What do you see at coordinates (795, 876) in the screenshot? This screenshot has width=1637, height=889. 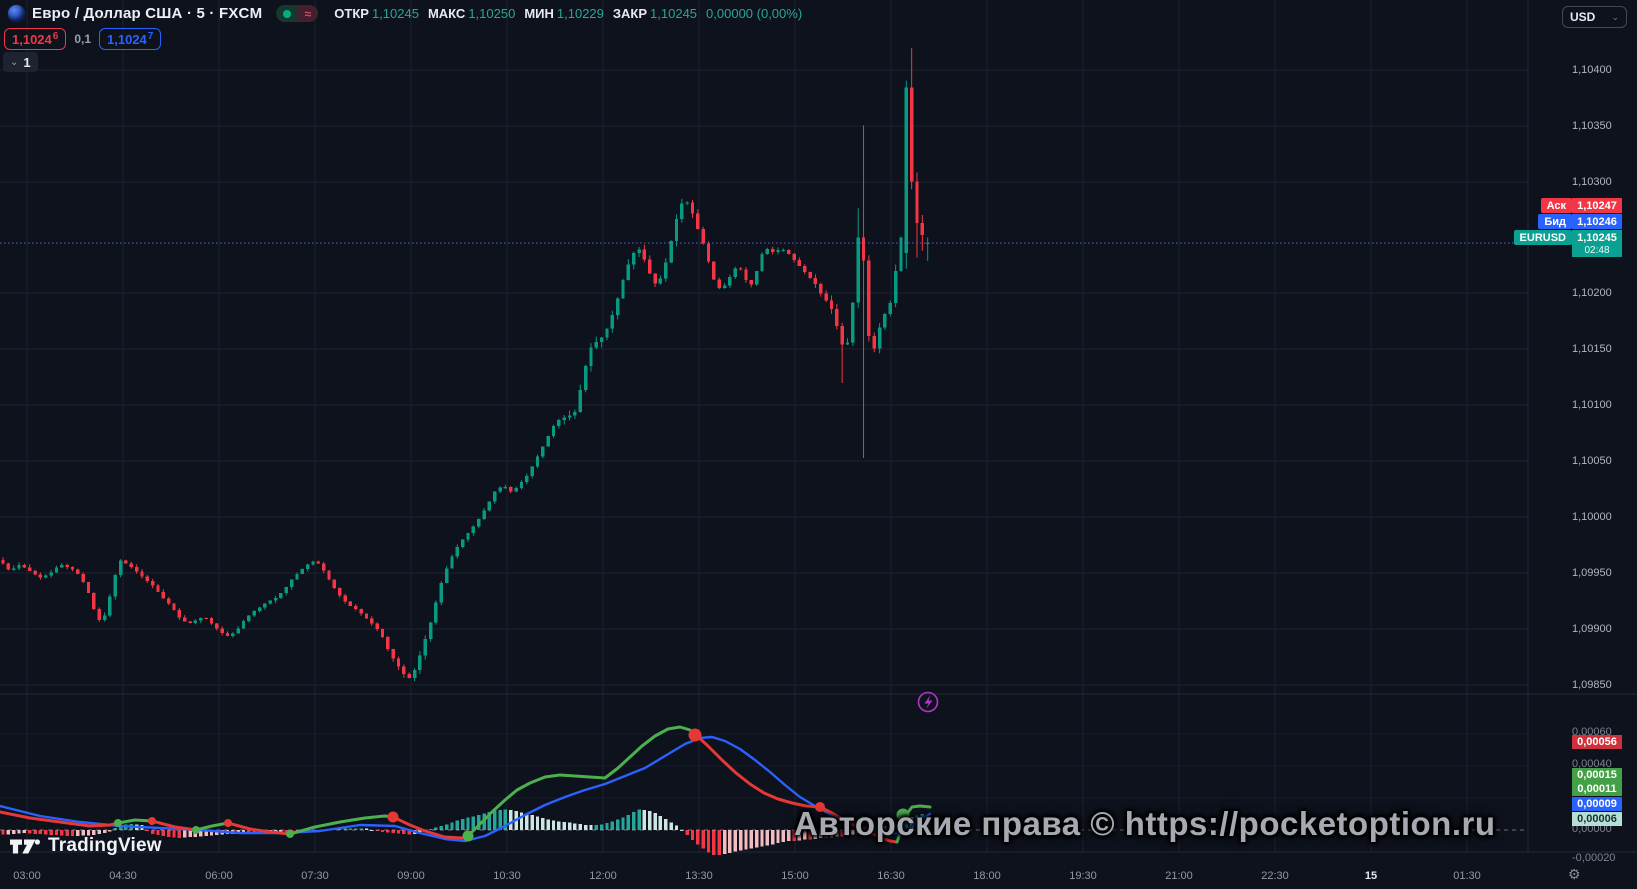 I see `time-axis-label: 15:00` at bounding box center [795, 876].